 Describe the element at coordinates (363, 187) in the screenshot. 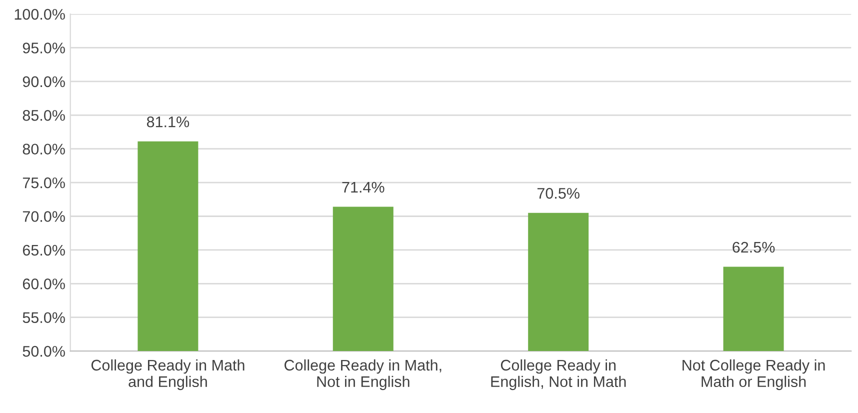

I see `data-label: 71.4%` at that location.